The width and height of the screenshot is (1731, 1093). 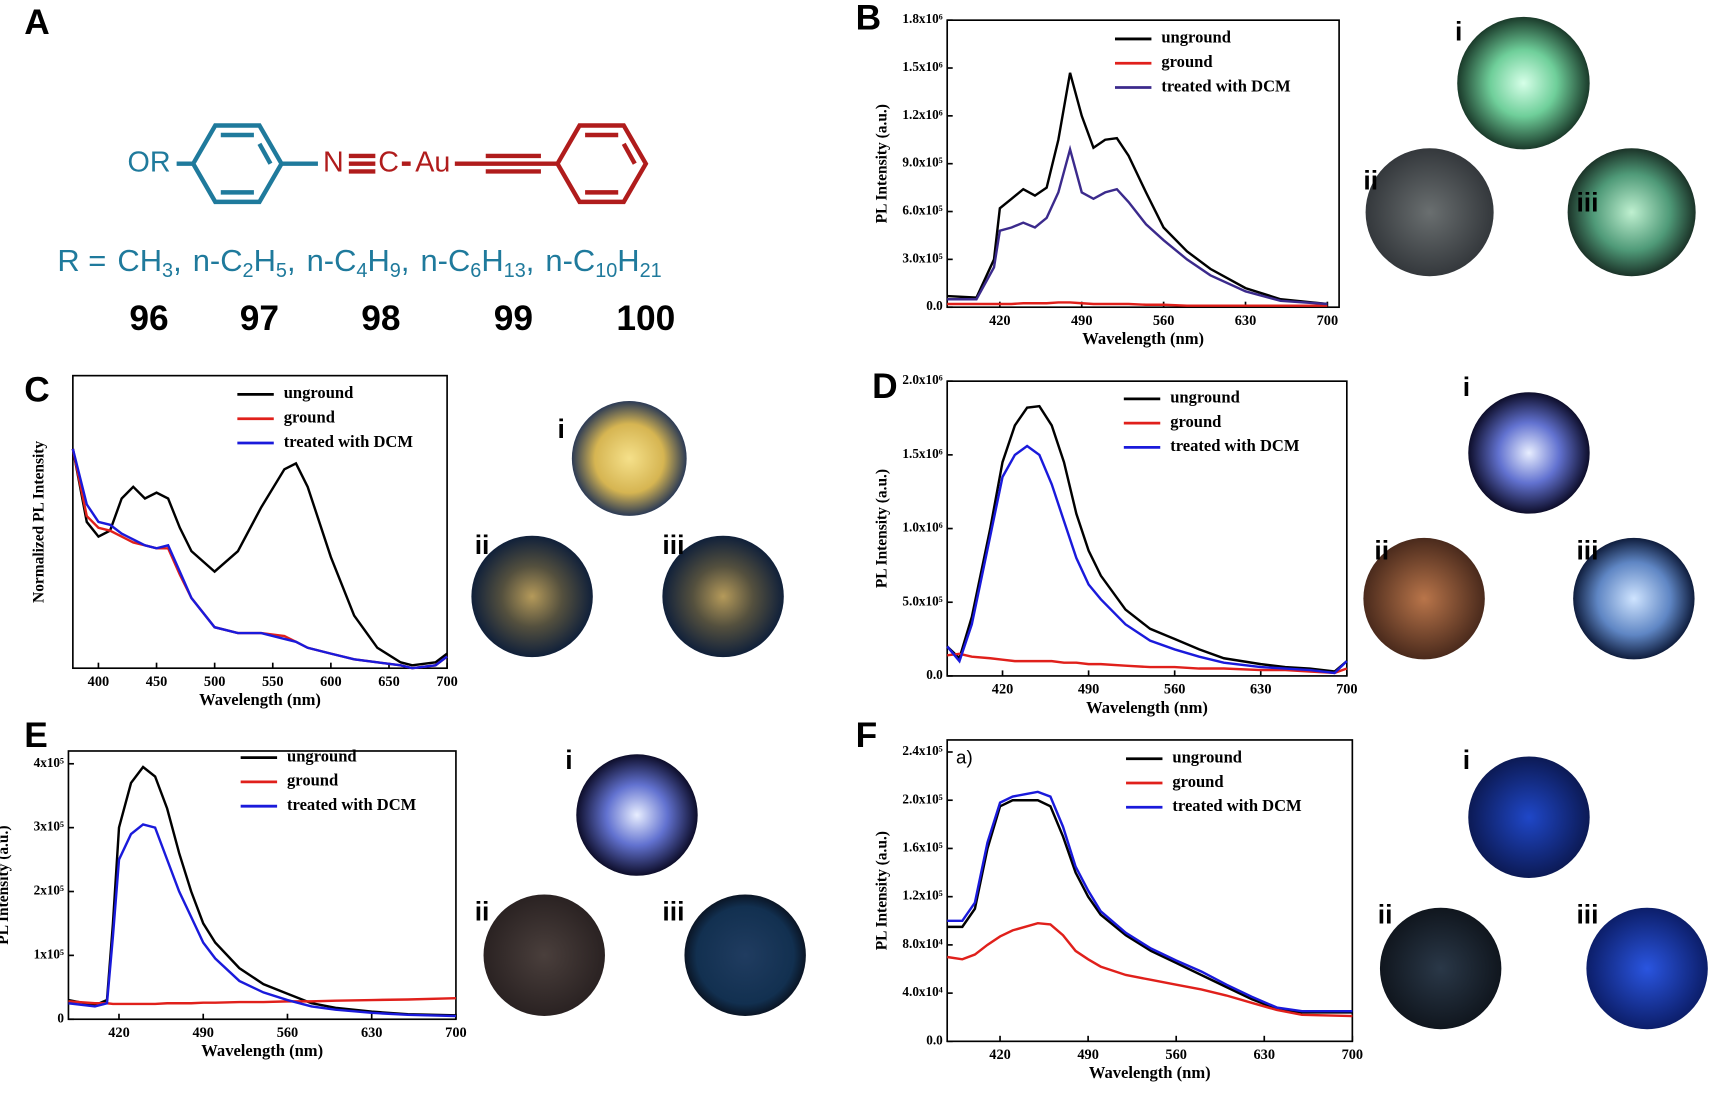 I want to click on panel-label: C, so click(x=37, y=390).